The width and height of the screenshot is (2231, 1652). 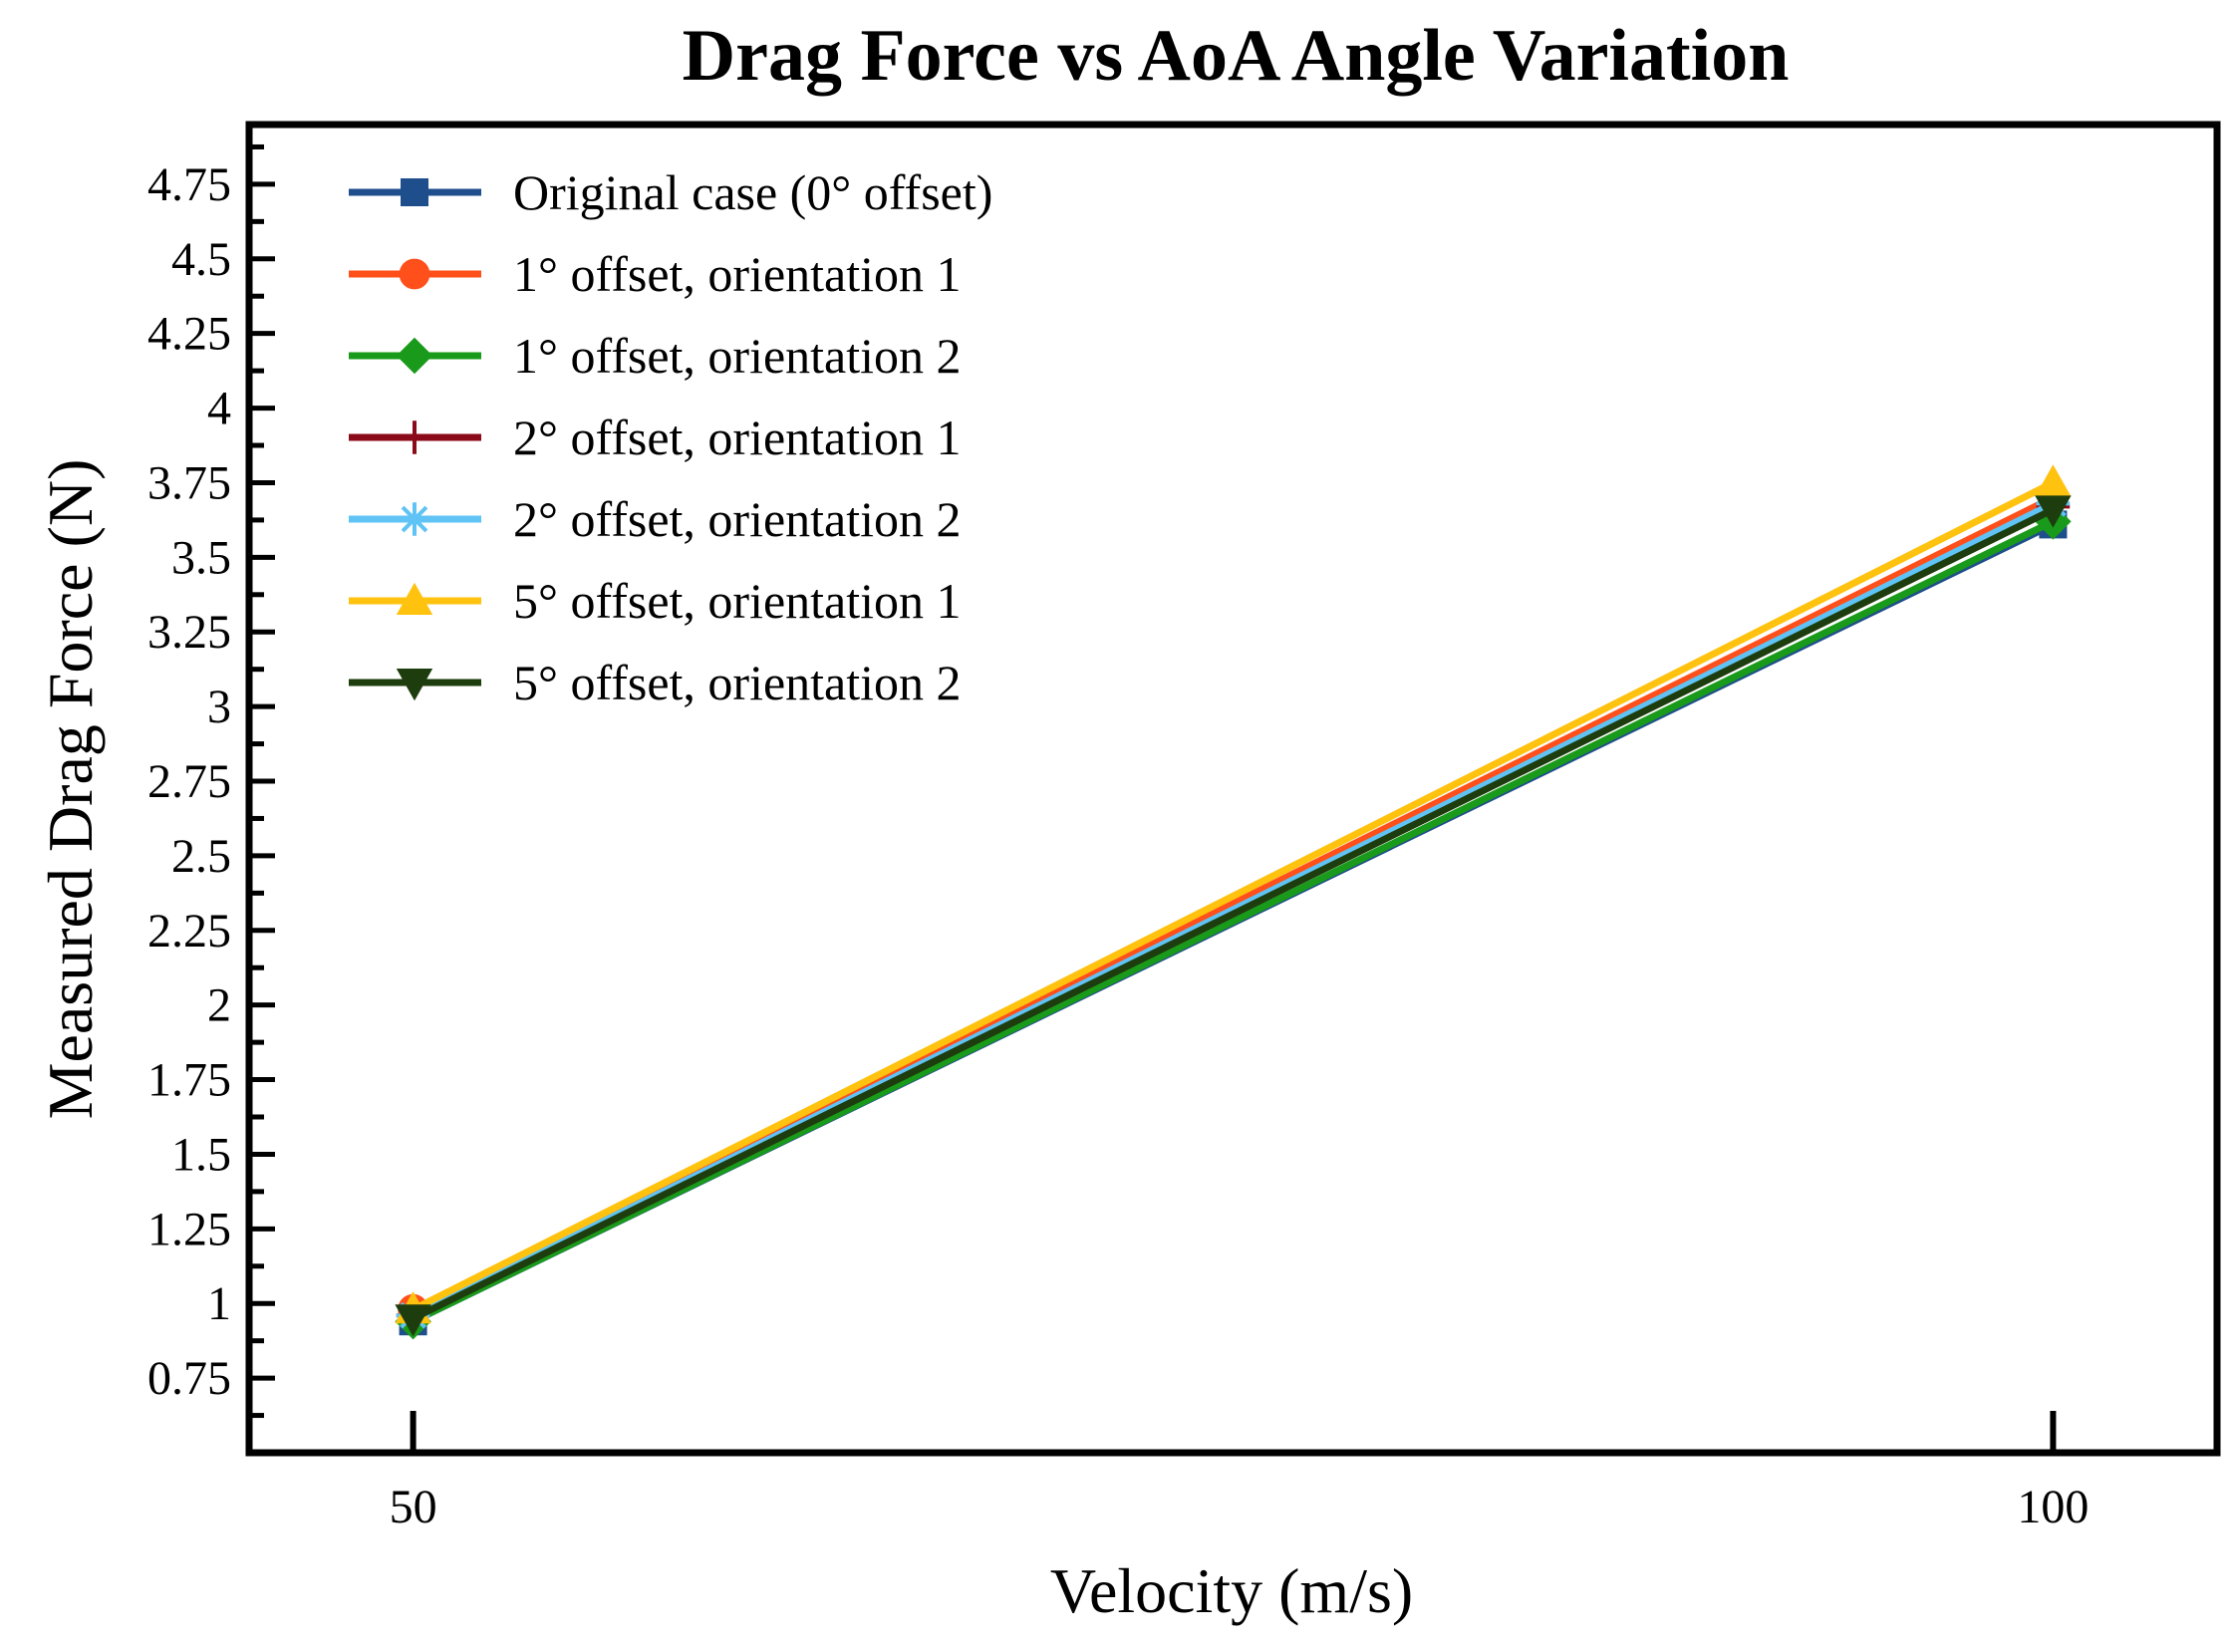 What do you see at coordinates (219, 707) in the screenshot?
I see `y-tick-label: 3` at bounding box center [219, 707].